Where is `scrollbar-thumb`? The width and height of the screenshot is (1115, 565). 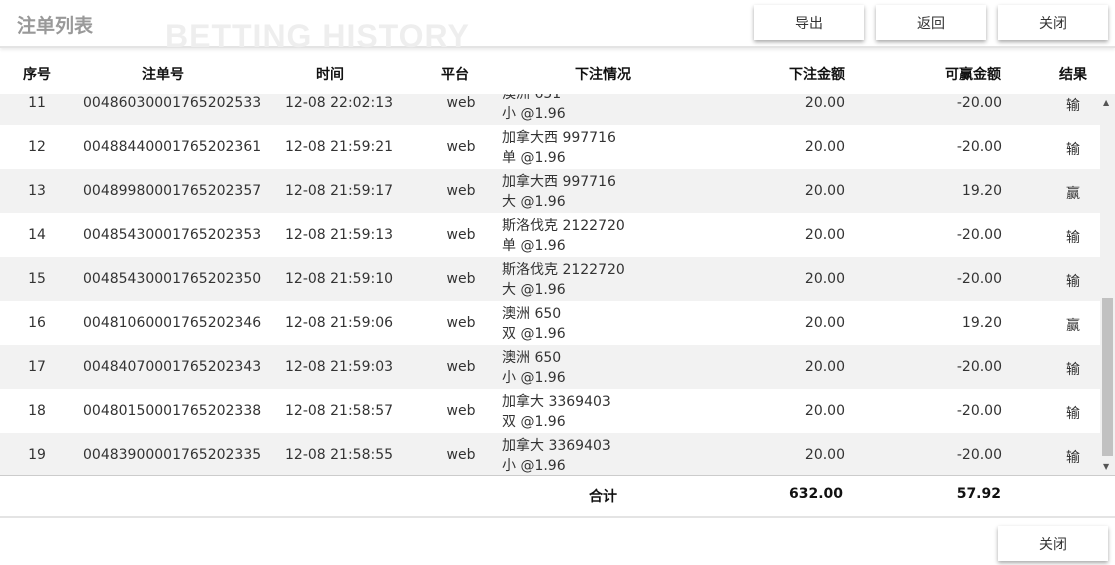
scrollbar-thumb is located at coordinates (1107, 377).